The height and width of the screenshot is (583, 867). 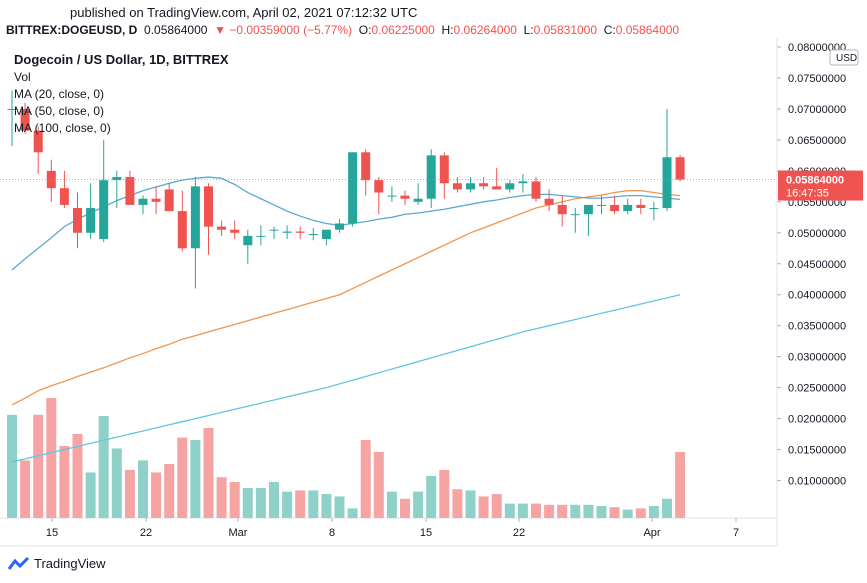 I want to click on last-price-label-bg, so click(x=820, y=185).